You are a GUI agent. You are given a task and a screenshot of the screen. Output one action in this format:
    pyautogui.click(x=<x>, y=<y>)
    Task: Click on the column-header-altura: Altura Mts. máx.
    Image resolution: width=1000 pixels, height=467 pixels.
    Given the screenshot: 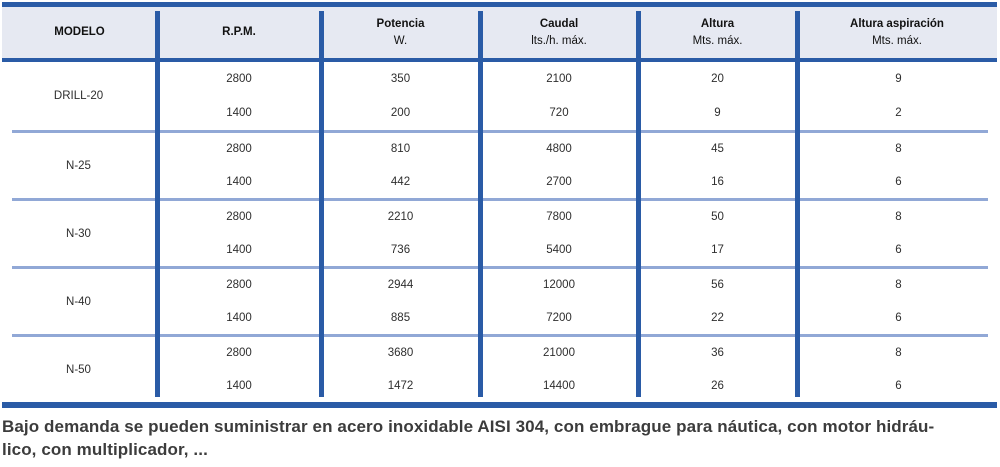 What is the action you would take?
    pyautogui.click(x=717, y=33)
    